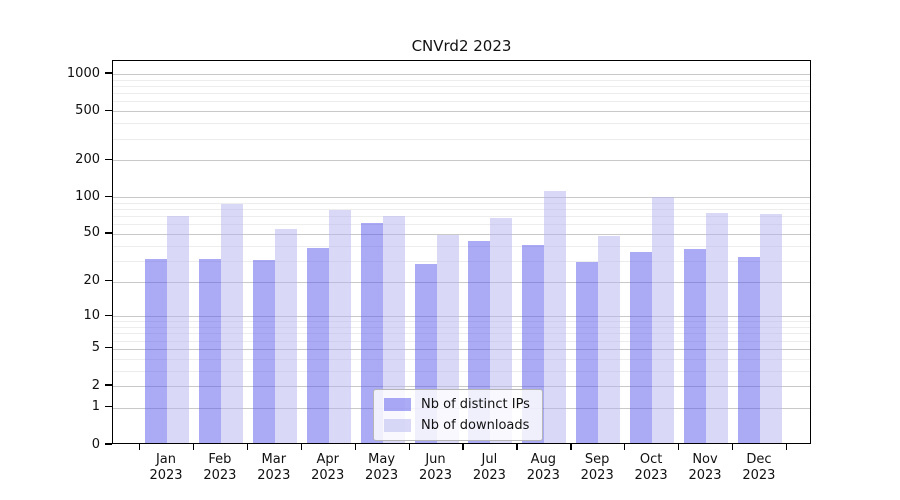 The image size is (900, 500). Describe the element at coordinates (663, 319) in the screenshot. I see `bar-downloads-oct` at that location.